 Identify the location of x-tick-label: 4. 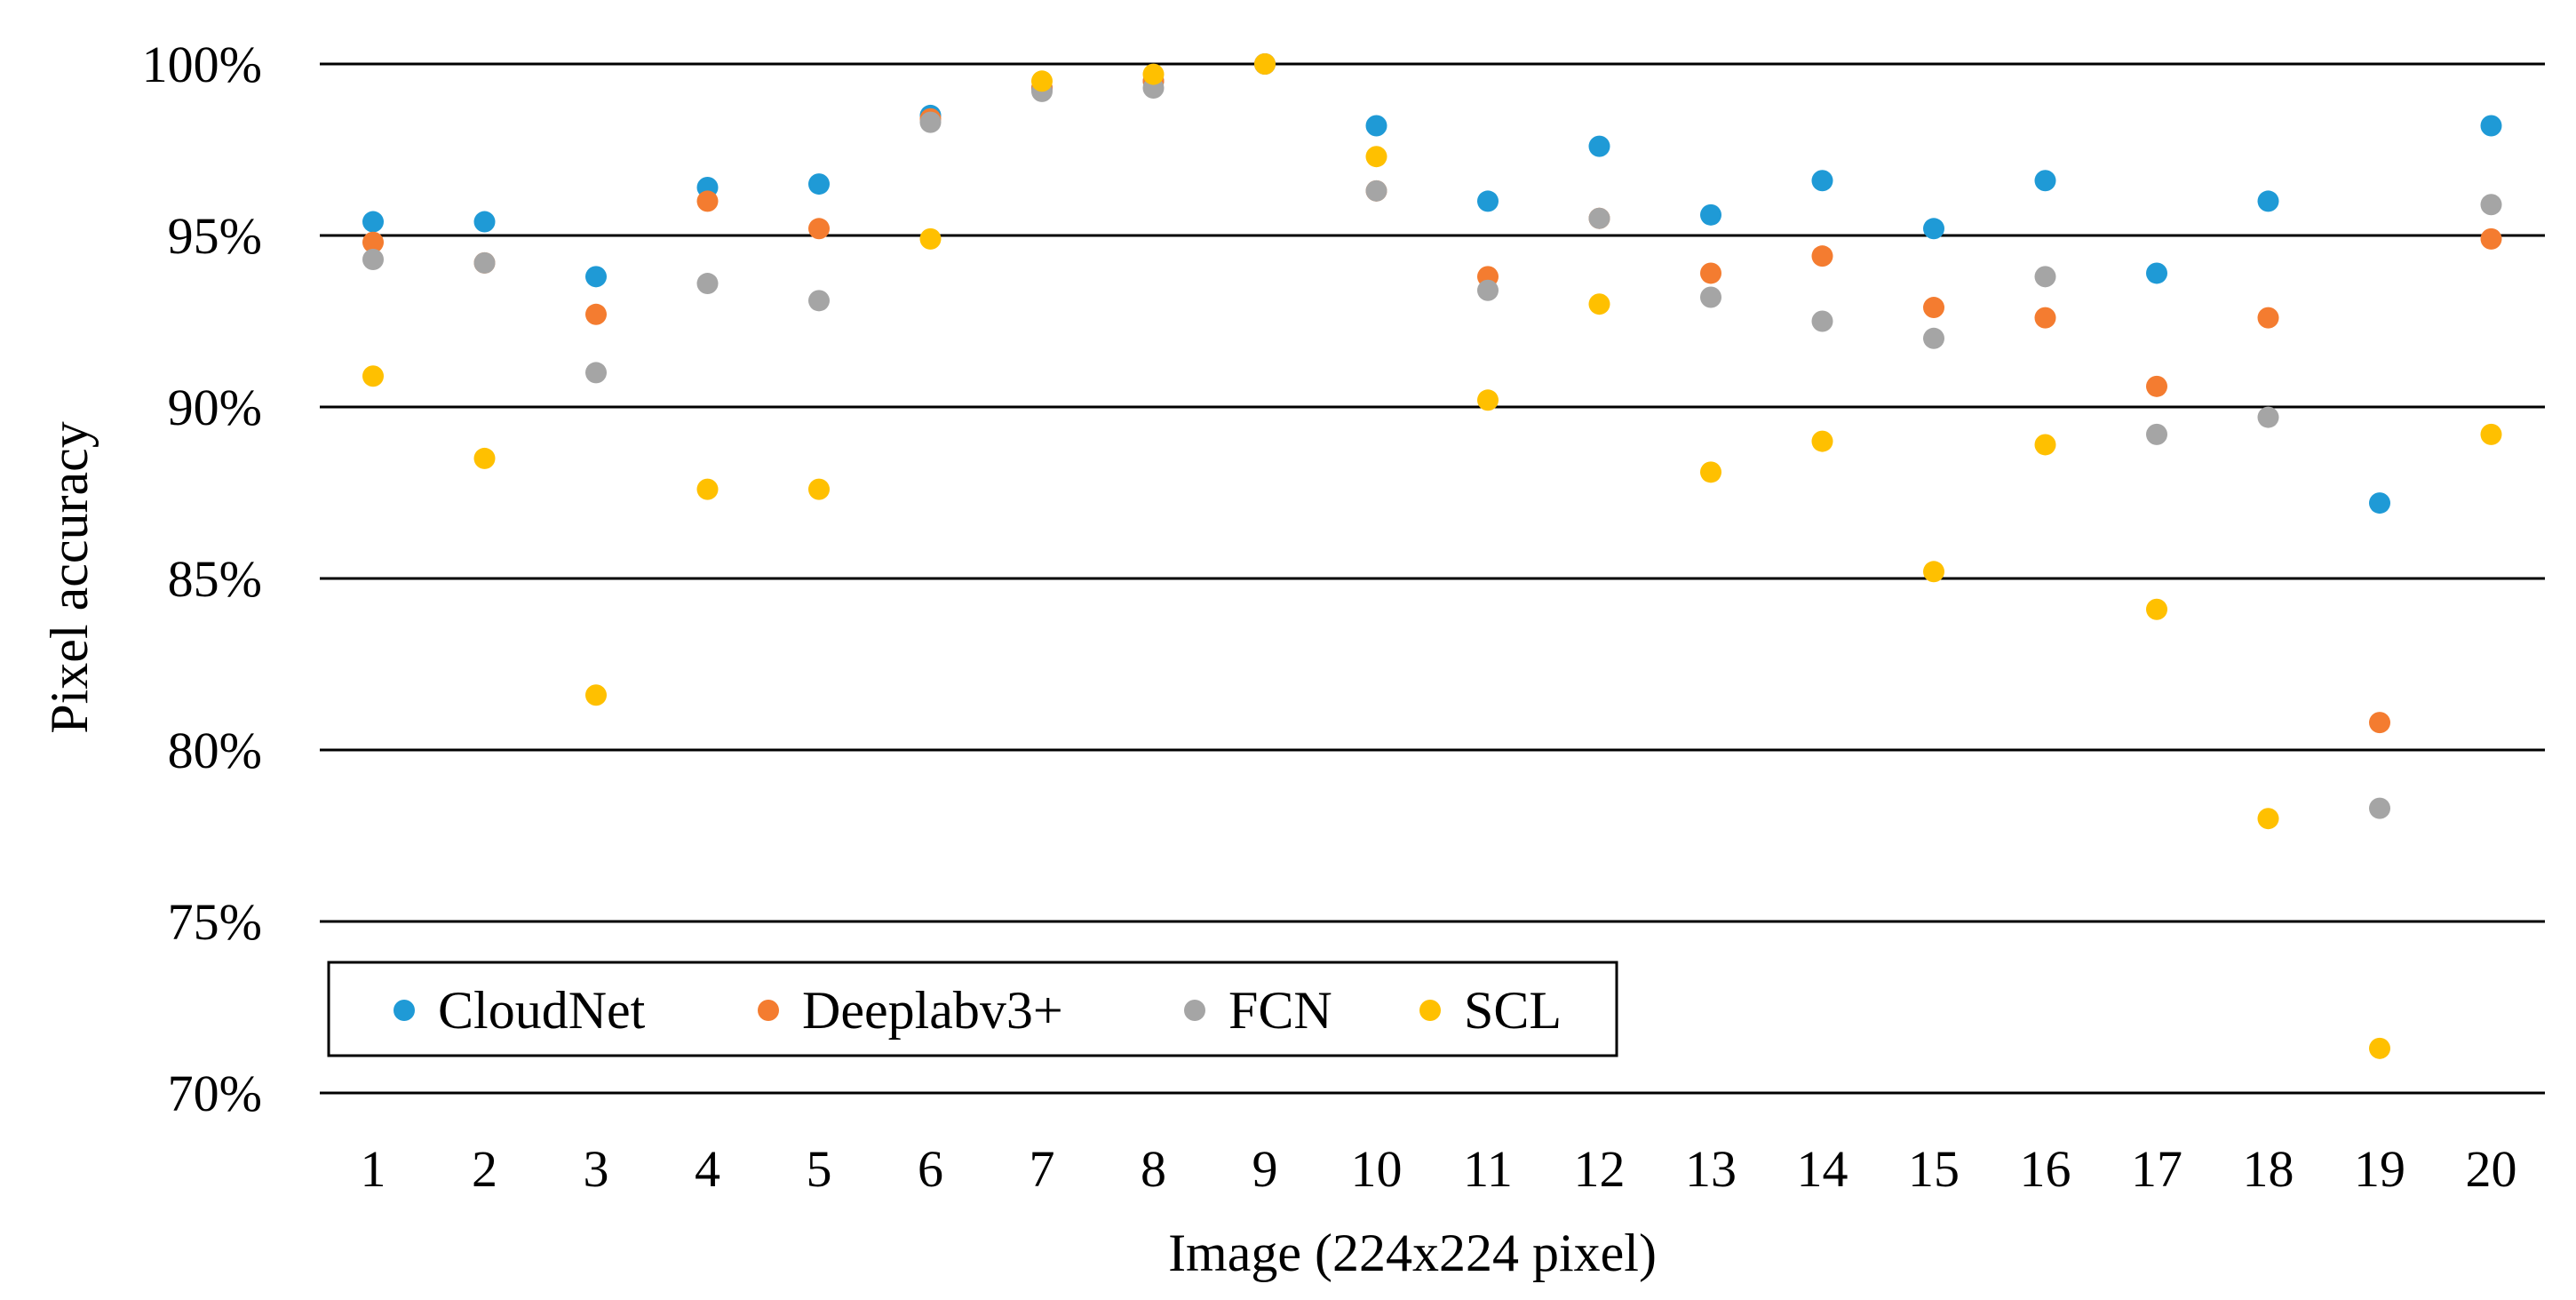
(707, 1169).